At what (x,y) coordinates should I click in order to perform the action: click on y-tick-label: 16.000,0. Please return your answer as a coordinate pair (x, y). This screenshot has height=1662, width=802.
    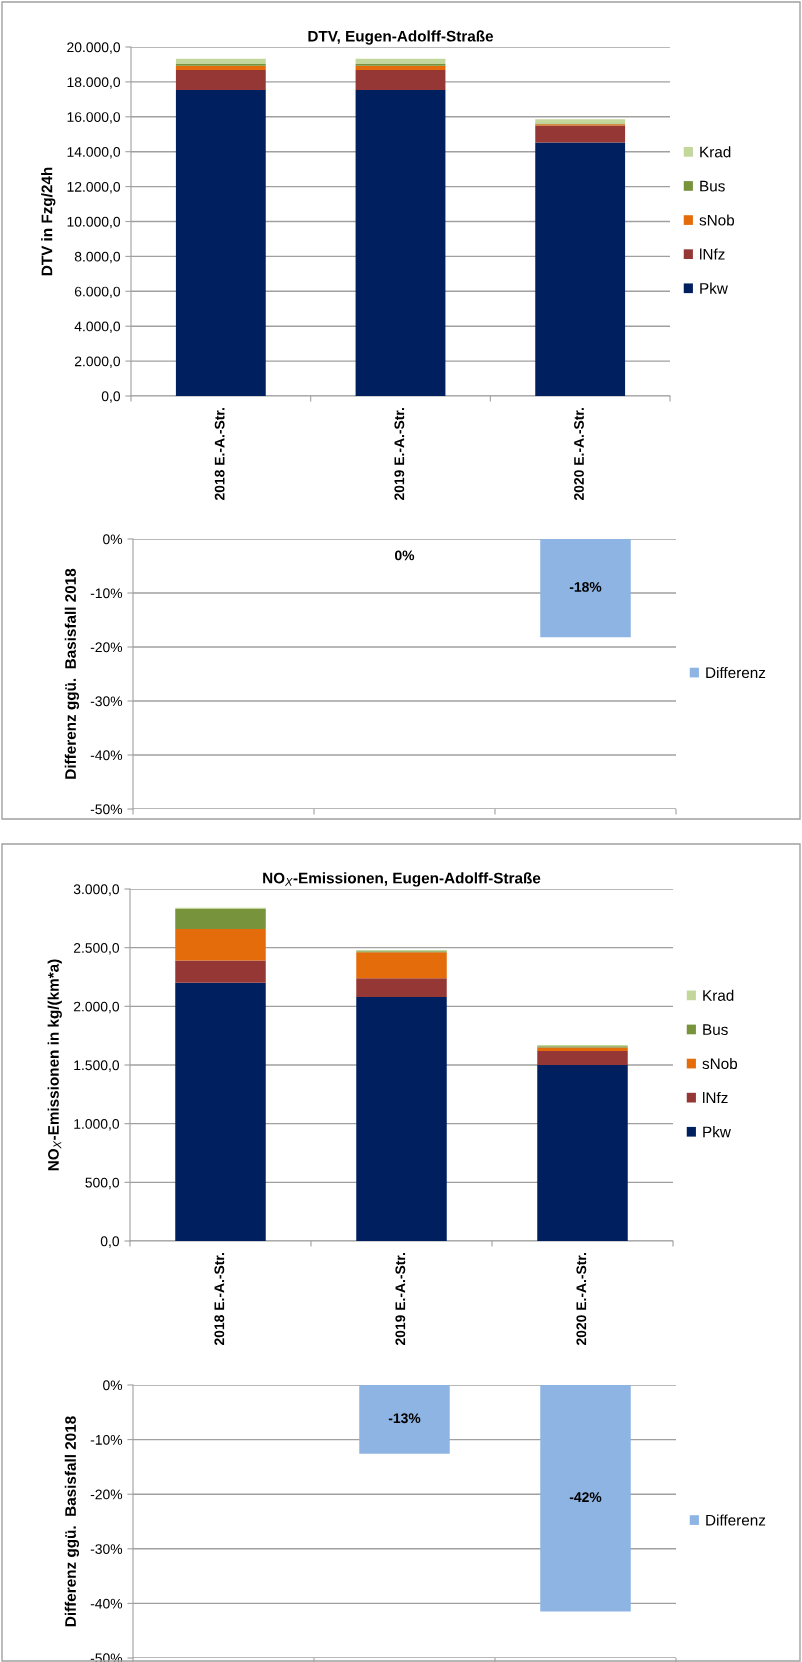
    Looking at the image, I should click on (94, 118).